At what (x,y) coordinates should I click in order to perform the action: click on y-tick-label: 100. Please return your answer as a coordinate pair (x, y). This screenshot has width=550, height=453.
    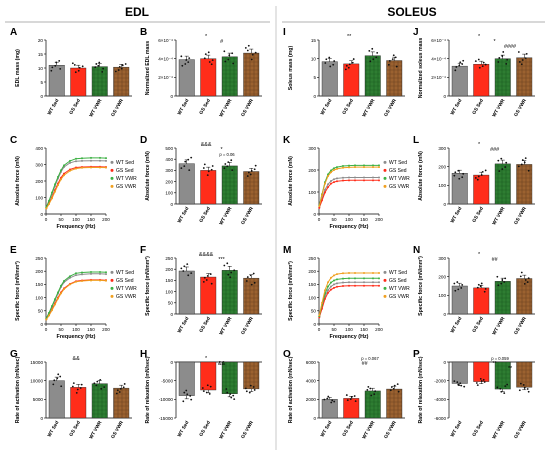
    Looking at the image, I should click on (312, 192).